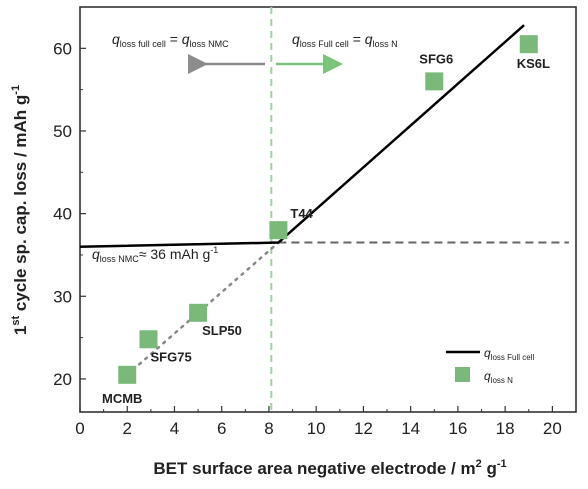  What do you see at coordinates (122, 398) in the screenshot?
I see `data-point-label: MCMB` at bounding box center [122, 398].